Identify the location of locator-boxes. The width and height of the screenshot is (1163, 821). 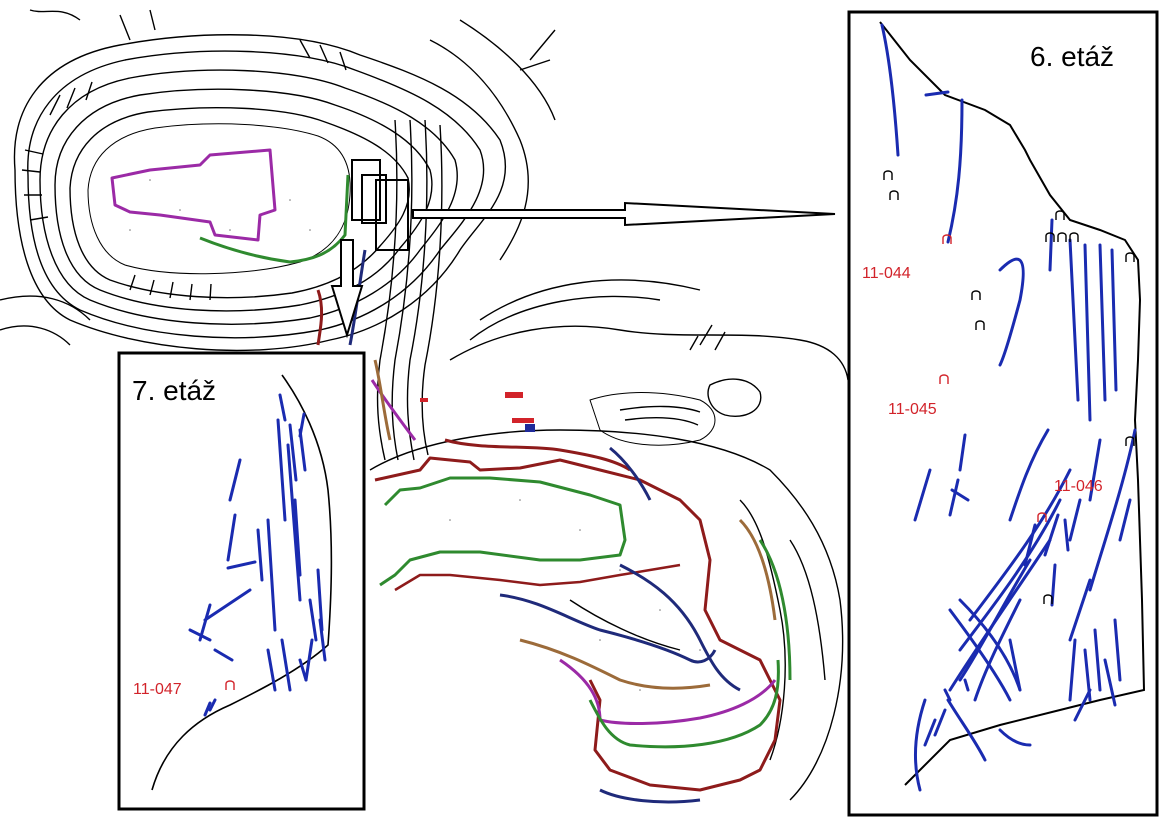
(380, 205).